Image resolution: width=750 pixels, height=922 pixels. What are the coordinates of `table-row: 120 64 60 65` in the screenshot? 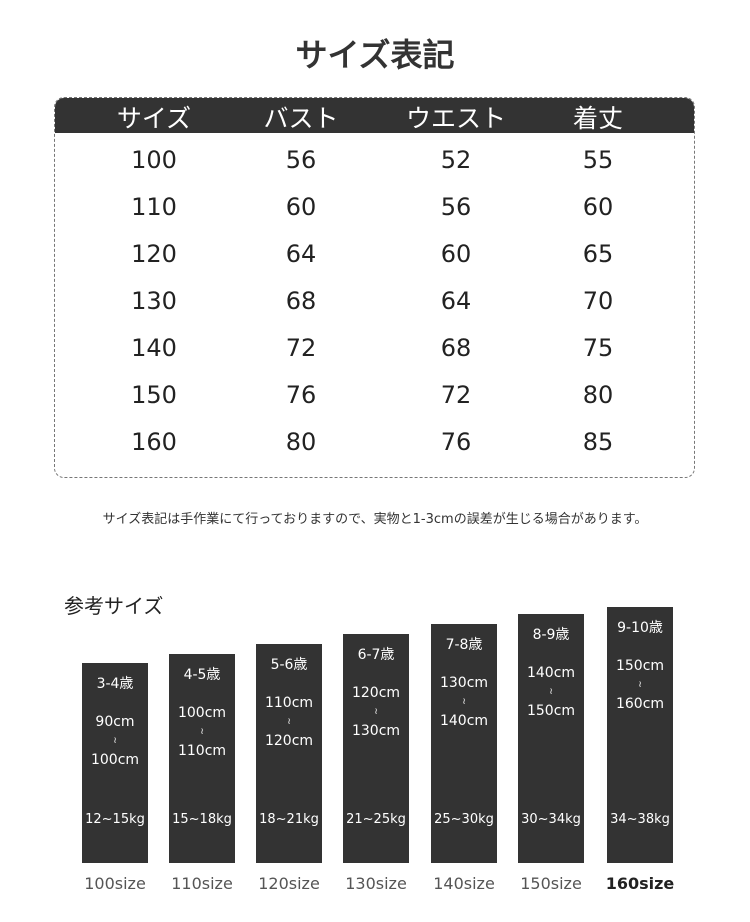 It's located at (374, 263).